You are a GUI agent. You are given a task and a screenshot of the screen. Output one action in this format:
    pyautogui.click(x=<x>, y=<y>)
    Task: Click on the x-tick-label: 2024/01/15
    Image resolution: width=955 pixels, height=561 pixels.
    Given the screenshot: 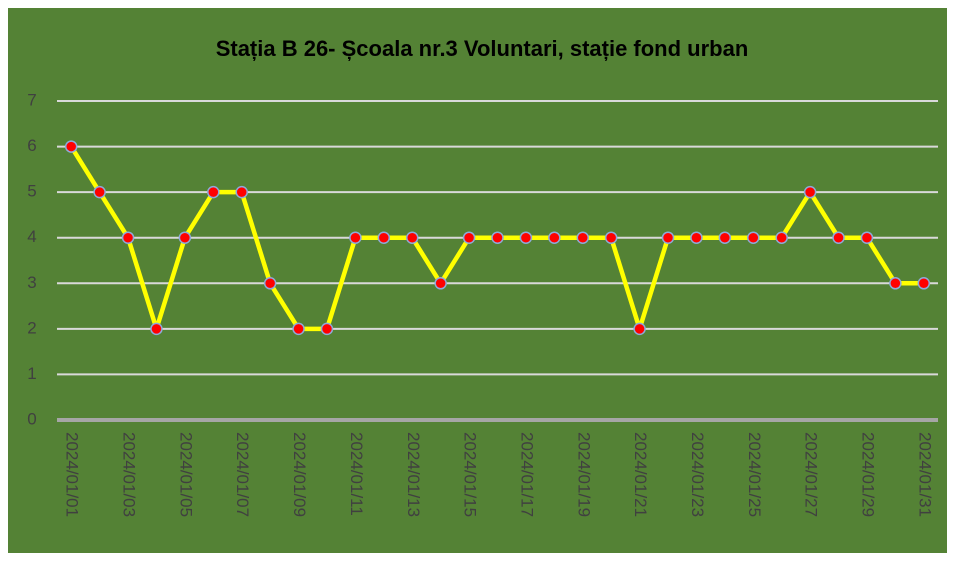 What is the action you would take?
    pyautogui.click(x=470, y=474)
    